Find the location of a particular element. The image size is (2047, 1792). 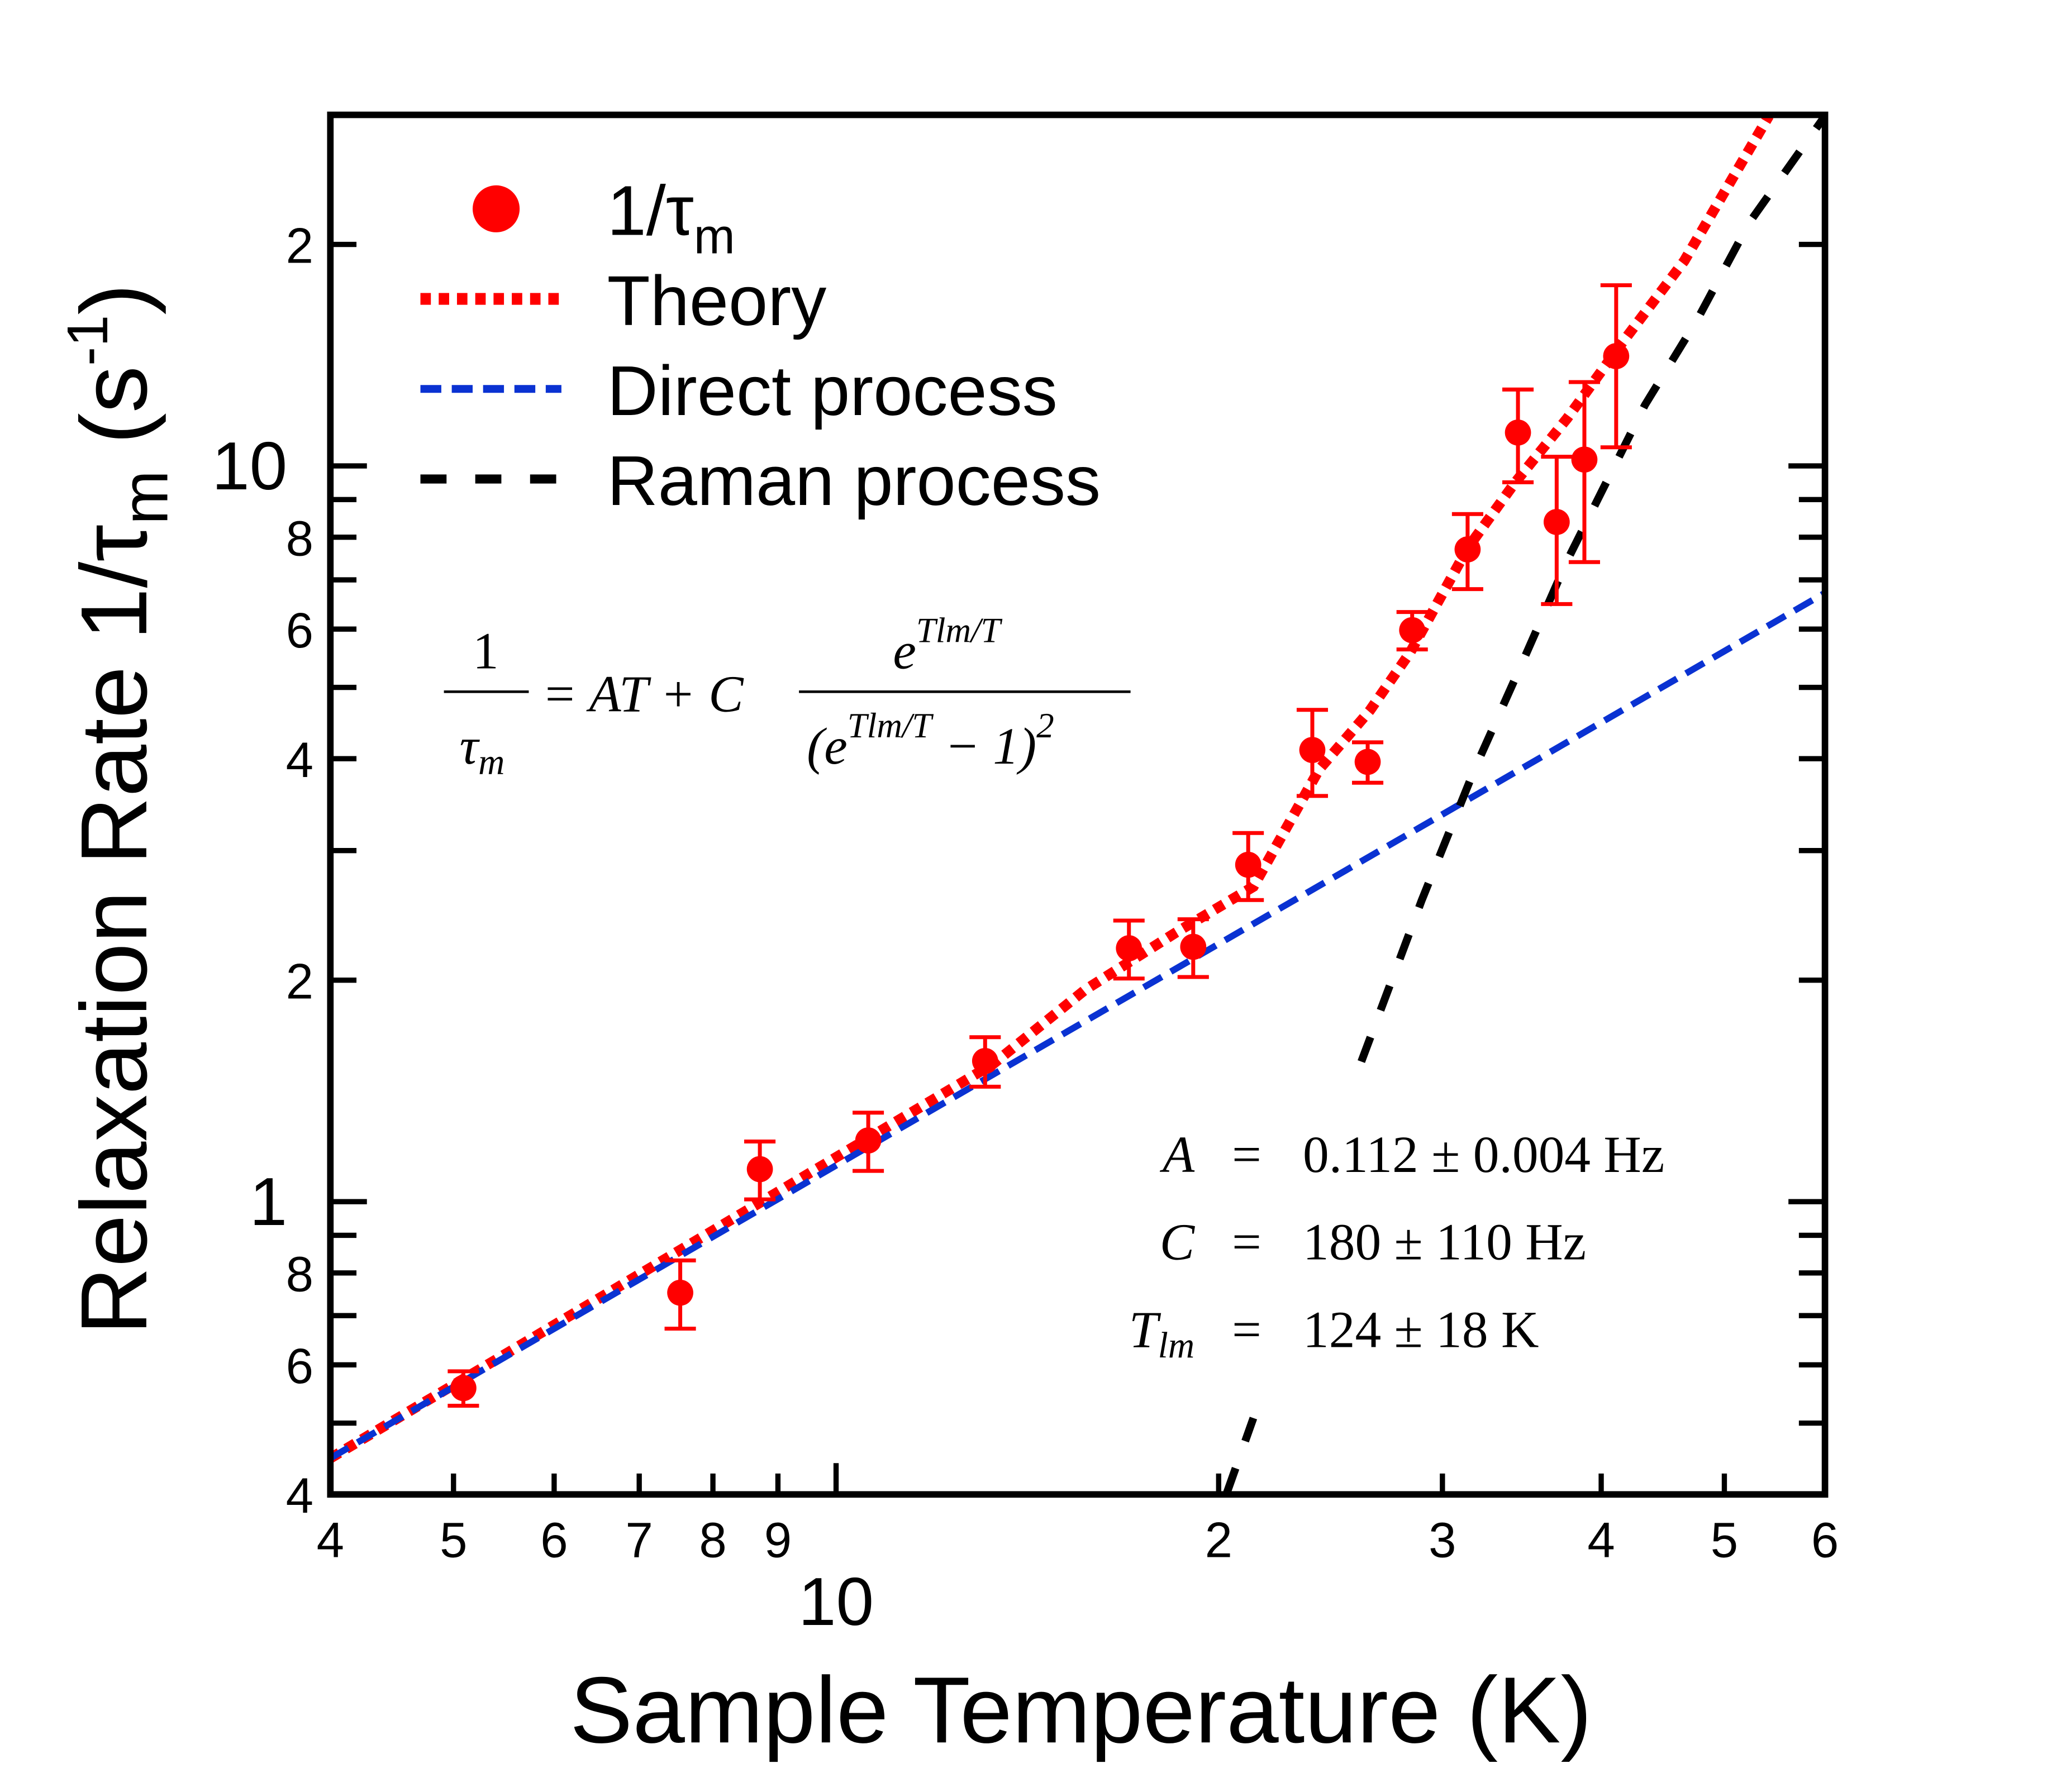

equation-denominator: (eTlm/T − 1)2 is located at coordinates (930, 740).